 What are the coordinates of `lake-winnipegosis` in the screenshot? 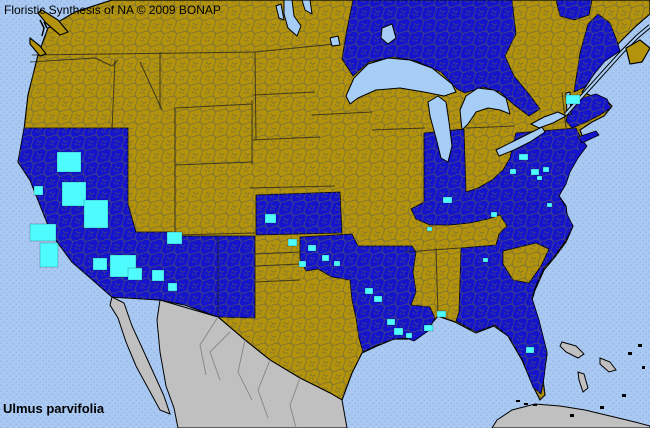 It's located at (294, 10).